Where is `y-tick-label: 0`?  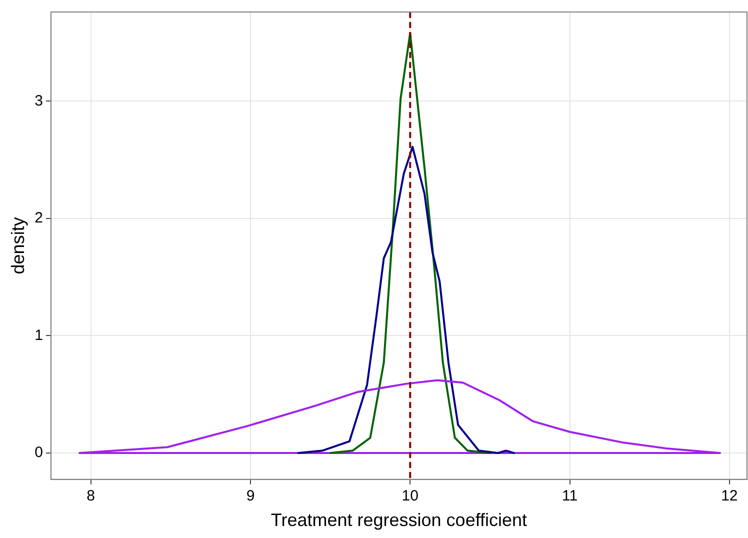
y-tick-label: 0 is located at coordinates (38, 453).